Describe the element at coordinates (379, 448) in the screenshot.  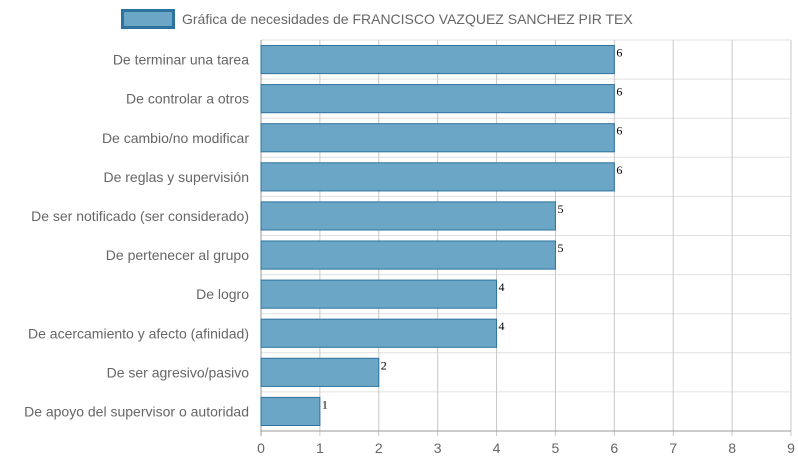
I see `x-tick-label: 2` at that location.